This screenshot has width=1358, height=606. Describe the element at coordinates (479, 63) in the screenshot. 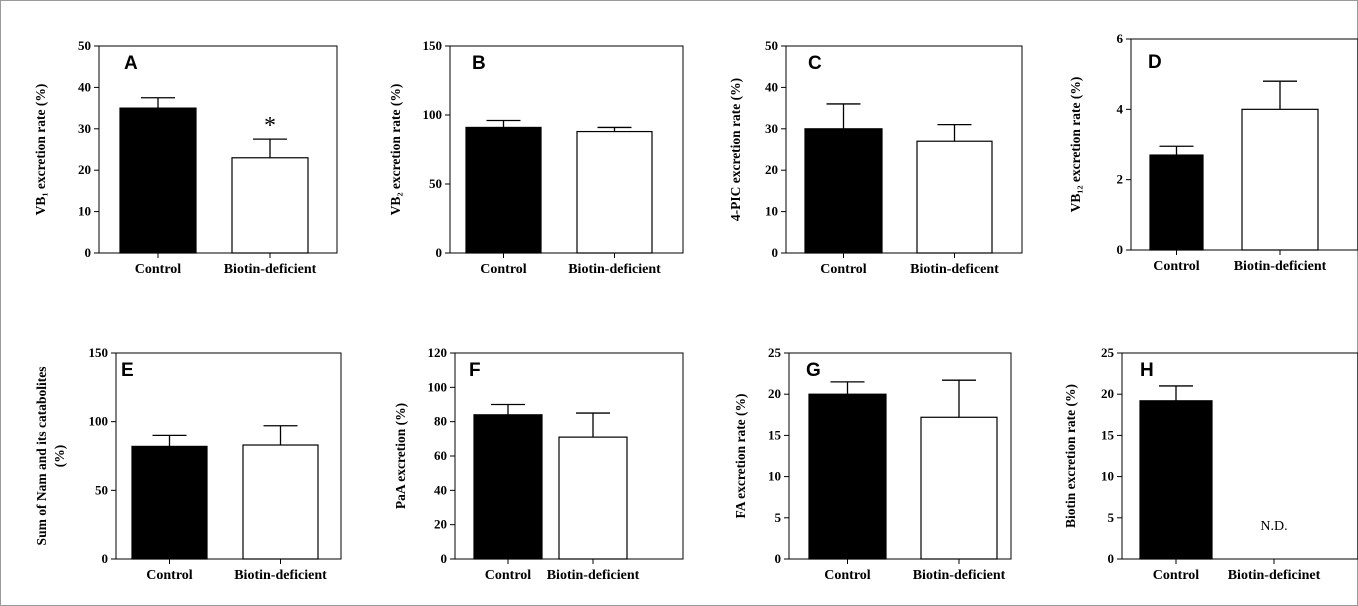

I see `panel-letter: B` at that location.